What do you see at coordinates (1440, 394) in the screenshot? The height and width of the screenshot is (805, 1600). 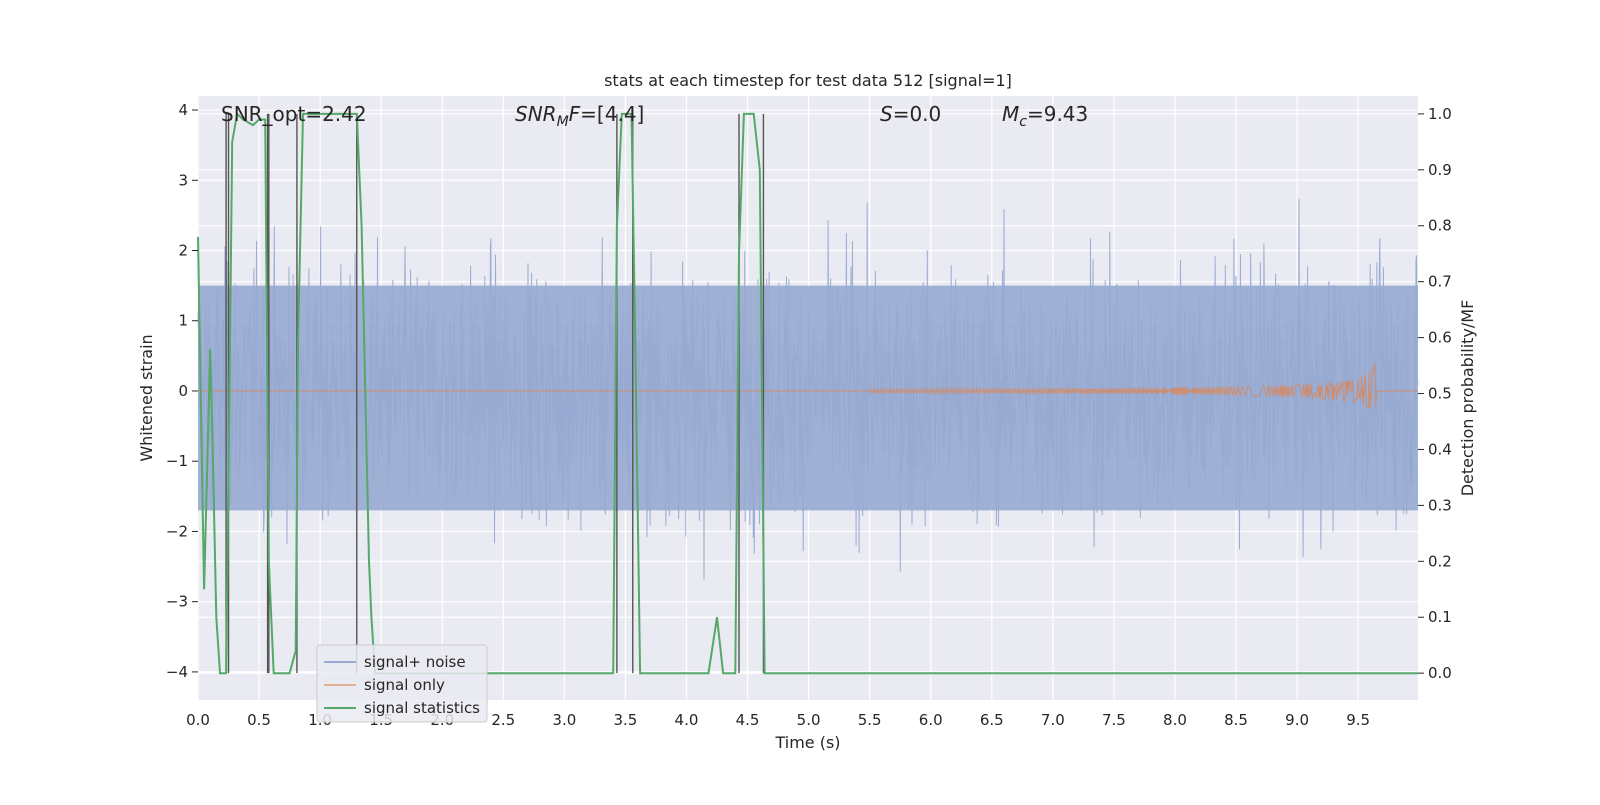 I see `y-right-tick-label: 0.5` at bounding box center [1440, 394].